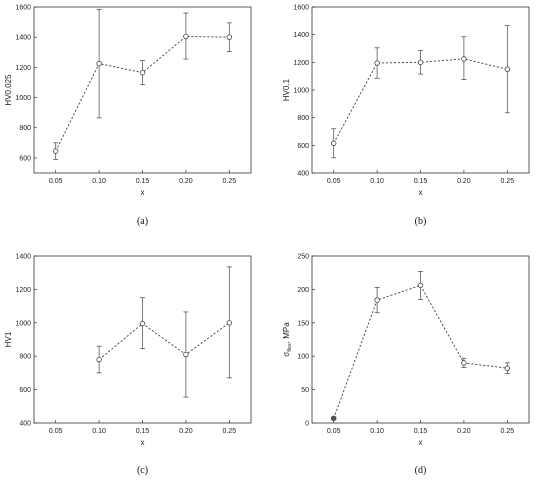 The width and height of the screenshot is (550, 483). What do you see at coordinates (142, 470) in the screenshot?
I see `panel-label: (c)` at bounding box center [142, 470].